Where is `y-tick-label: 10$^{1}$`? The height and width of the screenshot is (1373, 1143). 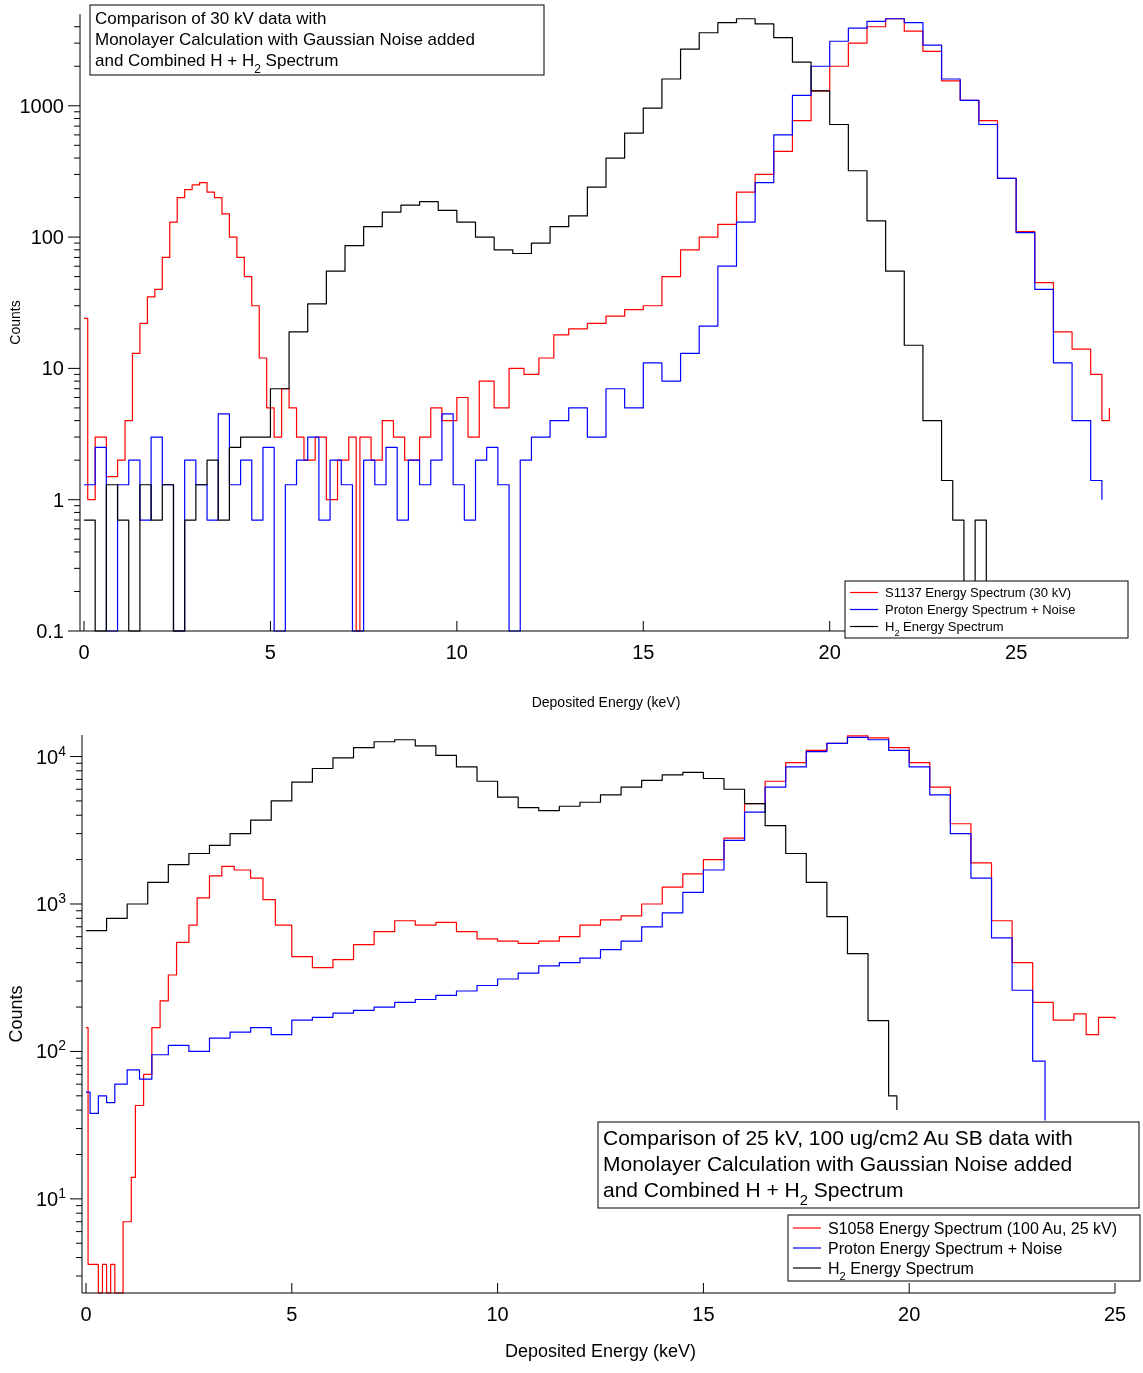
y-tick-label: 10$^{1}$ is located at coordinates (51, 1197).